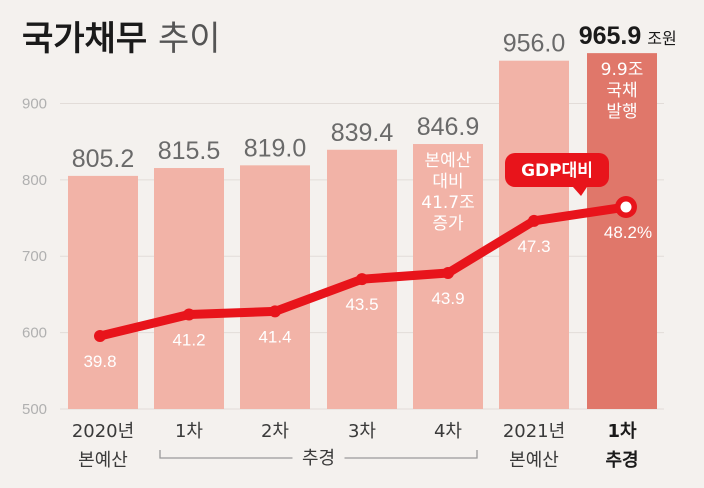  I want to click on group-label: 추경, so click(318, 458).